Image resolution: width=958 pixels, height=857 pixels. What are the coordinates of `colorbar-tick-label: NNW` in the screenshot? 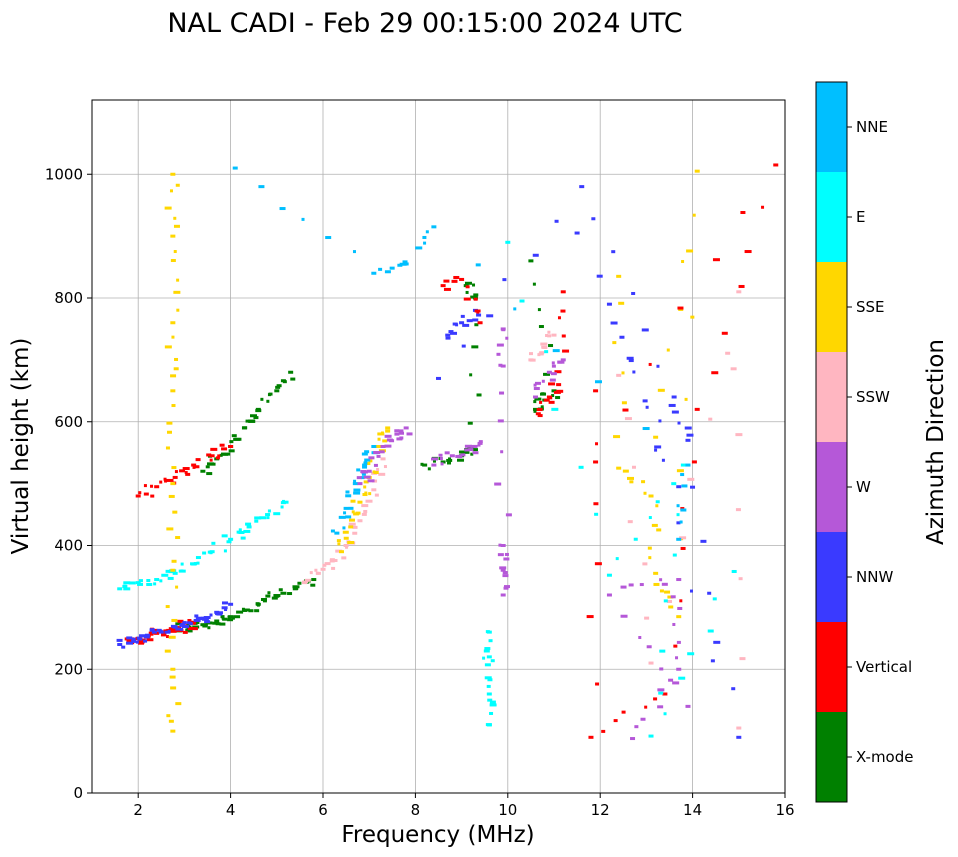 It's located at (874, 577).